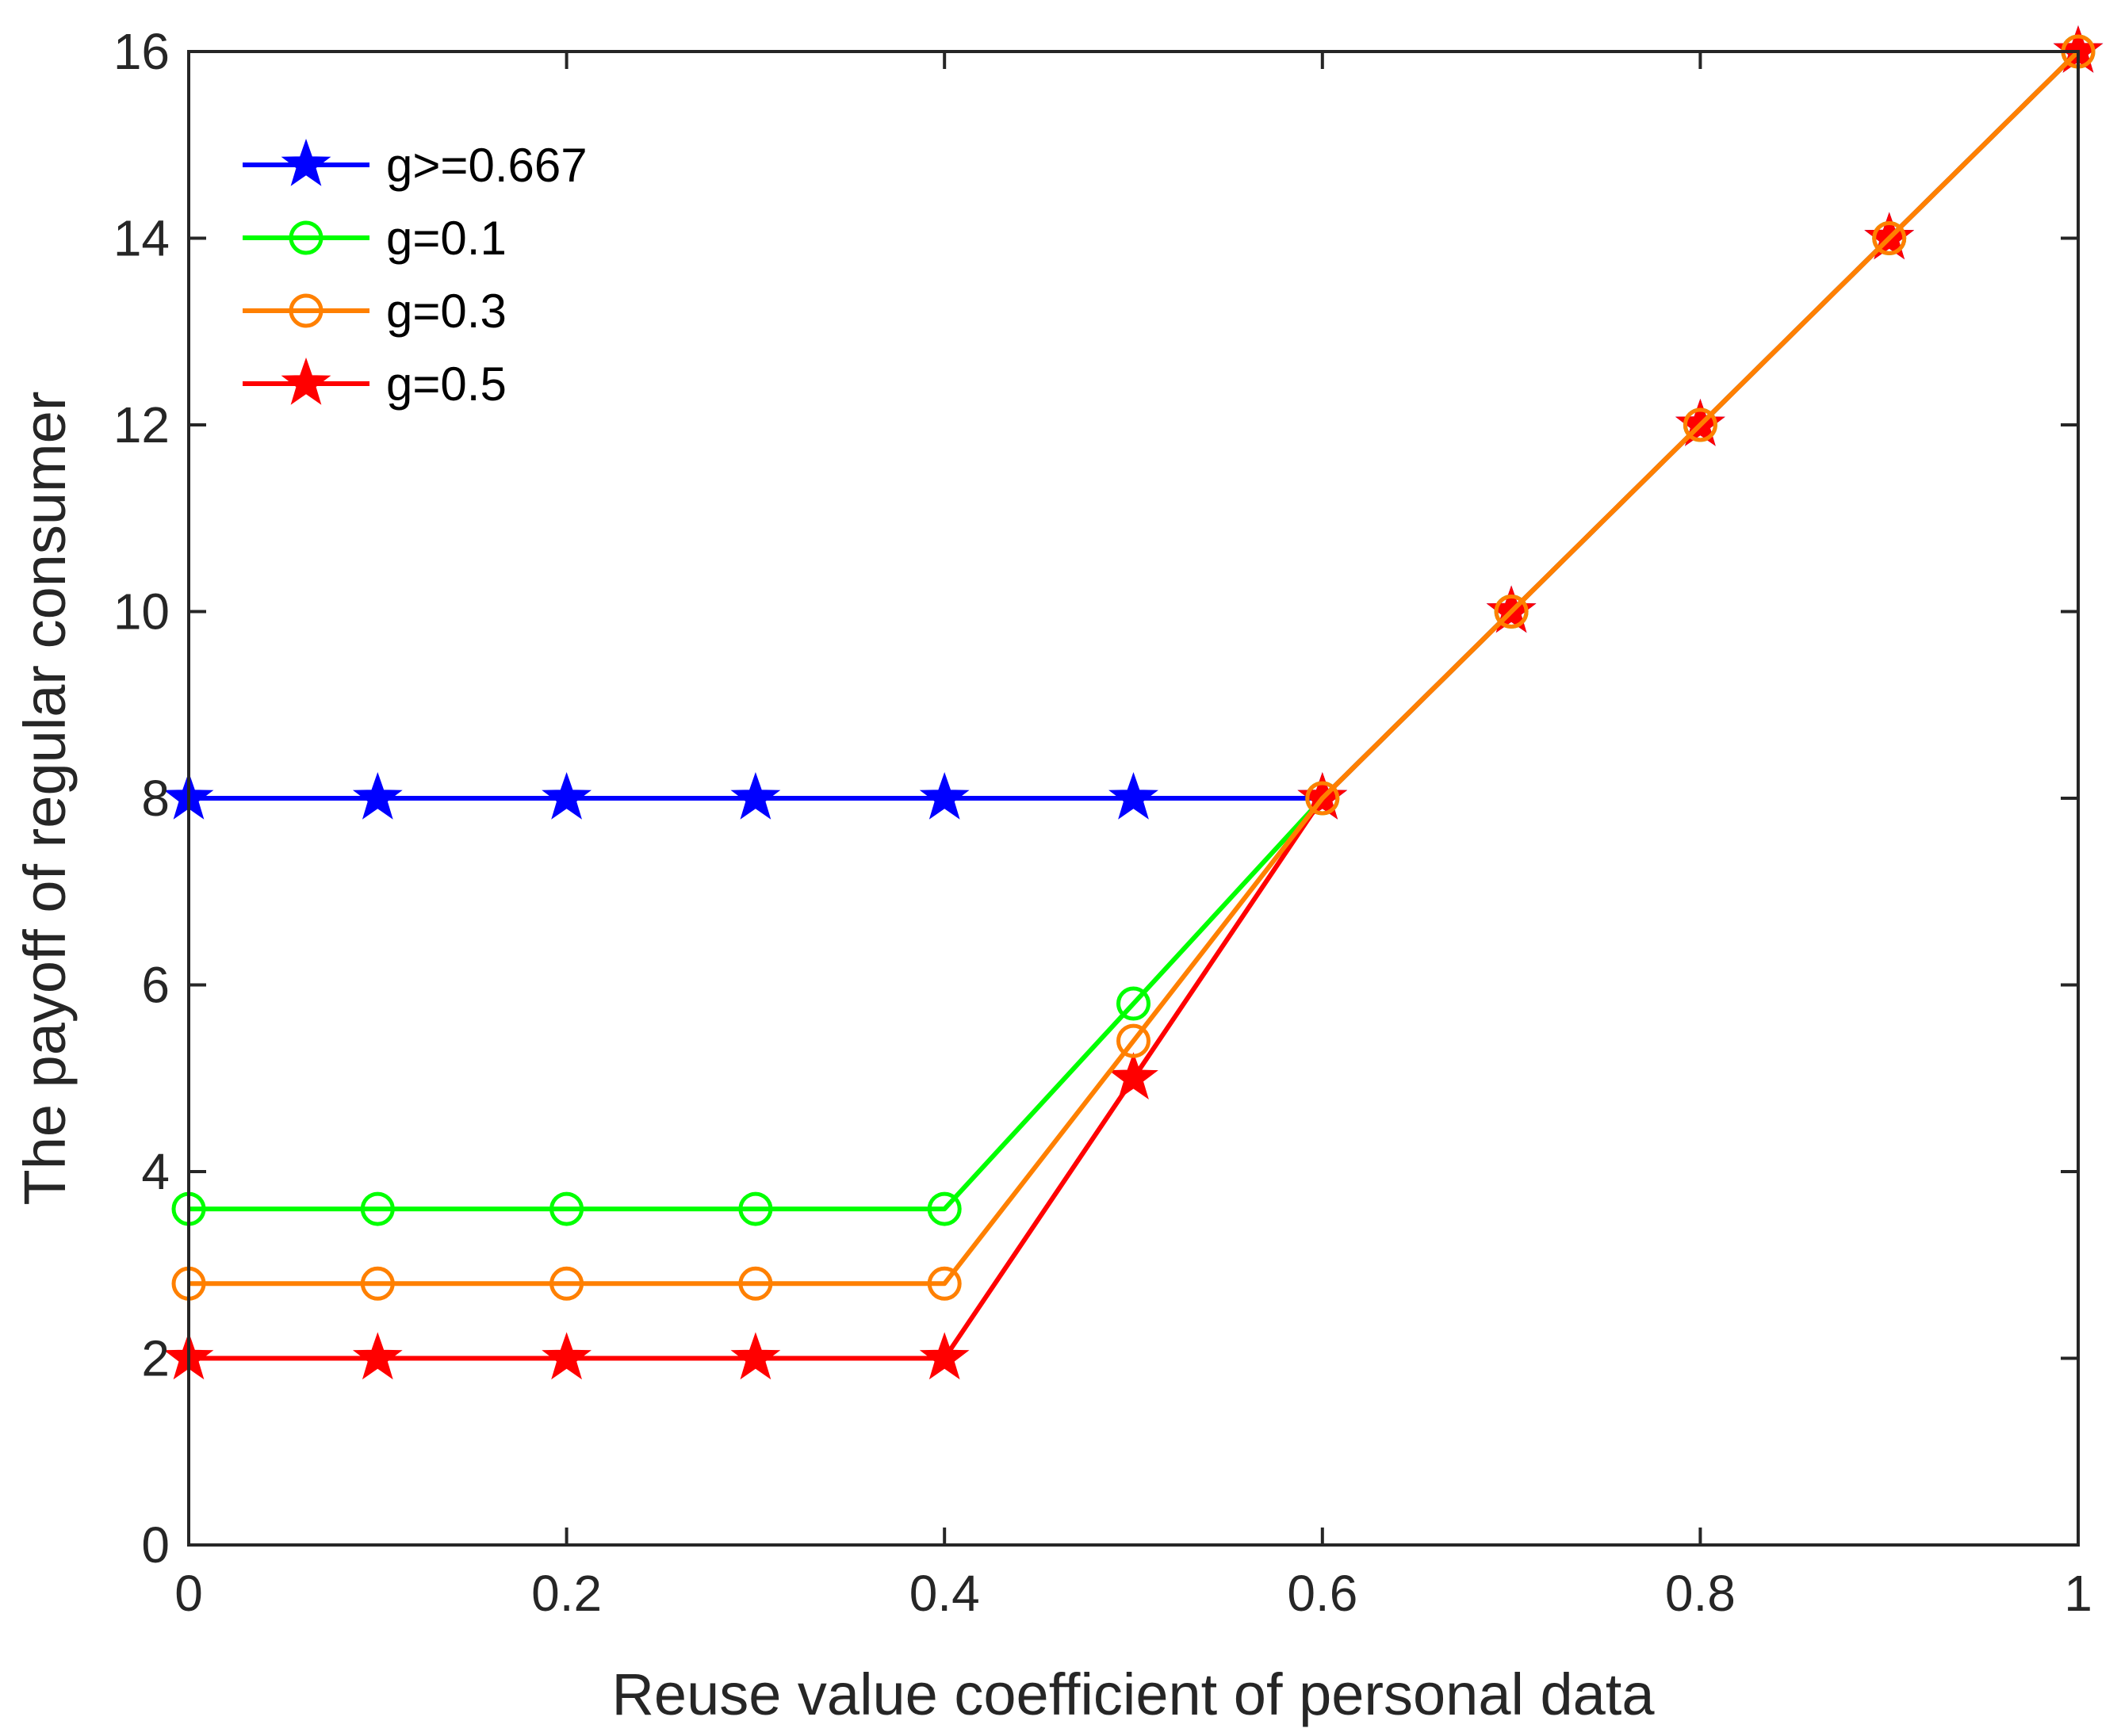  Describe the element at coordinates (446, 238) in the screenshot. I see `legend-label: g=0.1` at that location.